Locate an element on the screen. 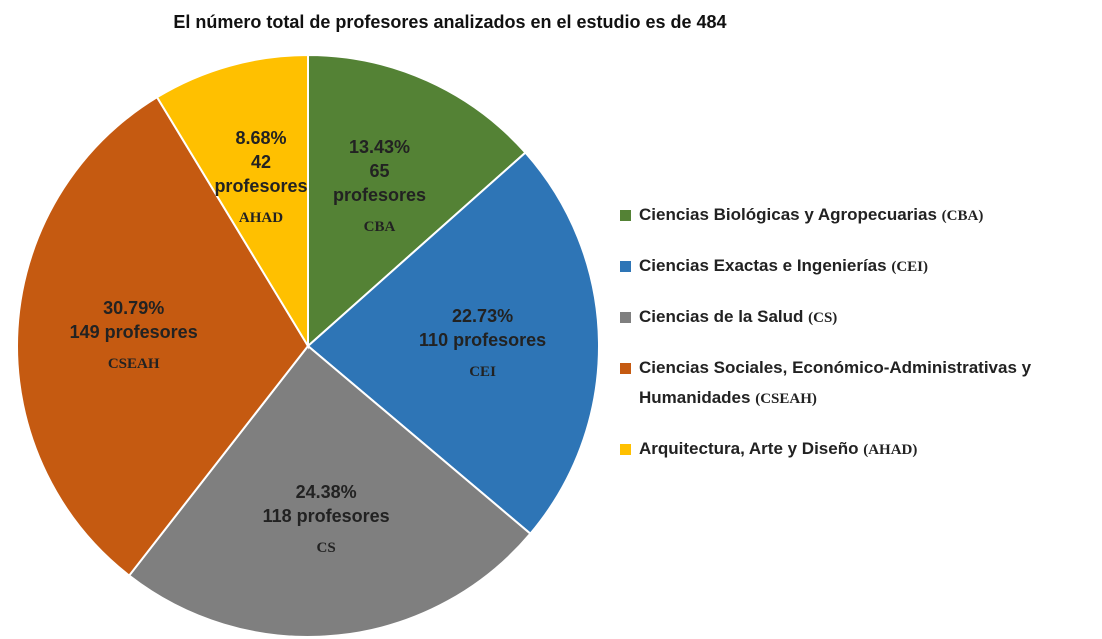 The image size is (1102, 639). legend-text: Ciencias de la Salud (CS) is located at coordinates (738, 317).